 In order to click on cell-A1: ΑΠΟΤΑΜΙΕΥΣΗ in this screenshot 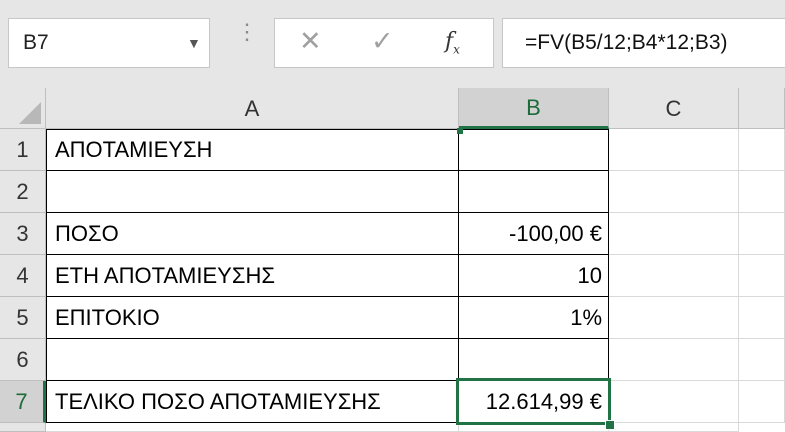, I will do `click(252, 150)`.